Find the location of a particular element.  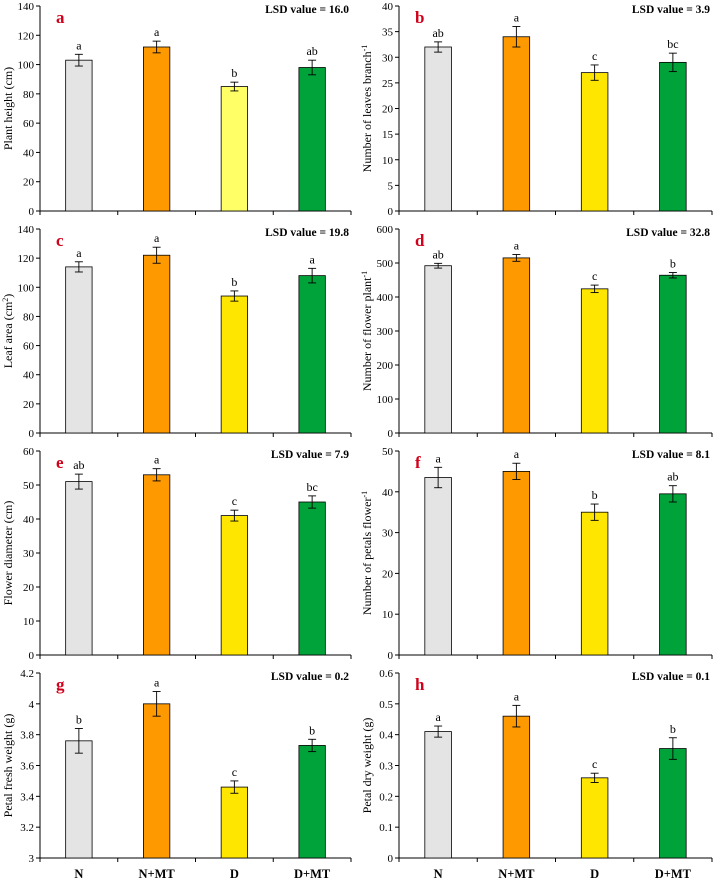

lsd-value: LSD value = 19.8 is located at coordinates (307, 233).